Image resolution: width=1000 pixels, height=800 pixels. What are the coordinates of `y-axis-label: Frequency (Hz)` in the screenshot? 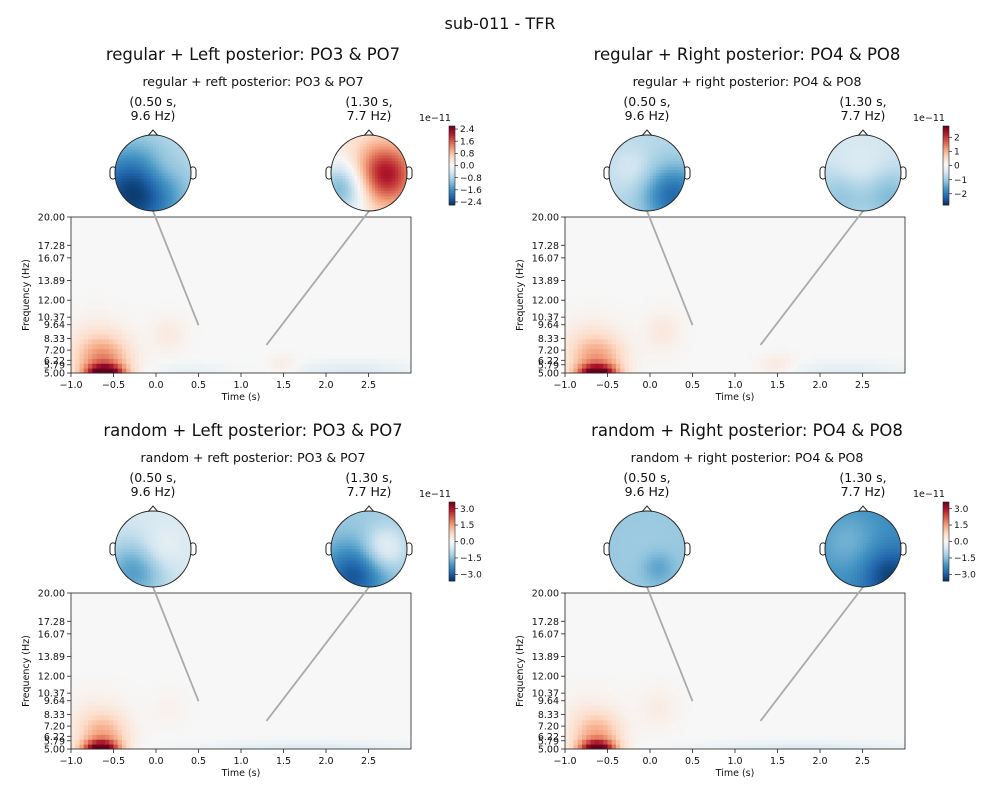 It's located at (26, 295).